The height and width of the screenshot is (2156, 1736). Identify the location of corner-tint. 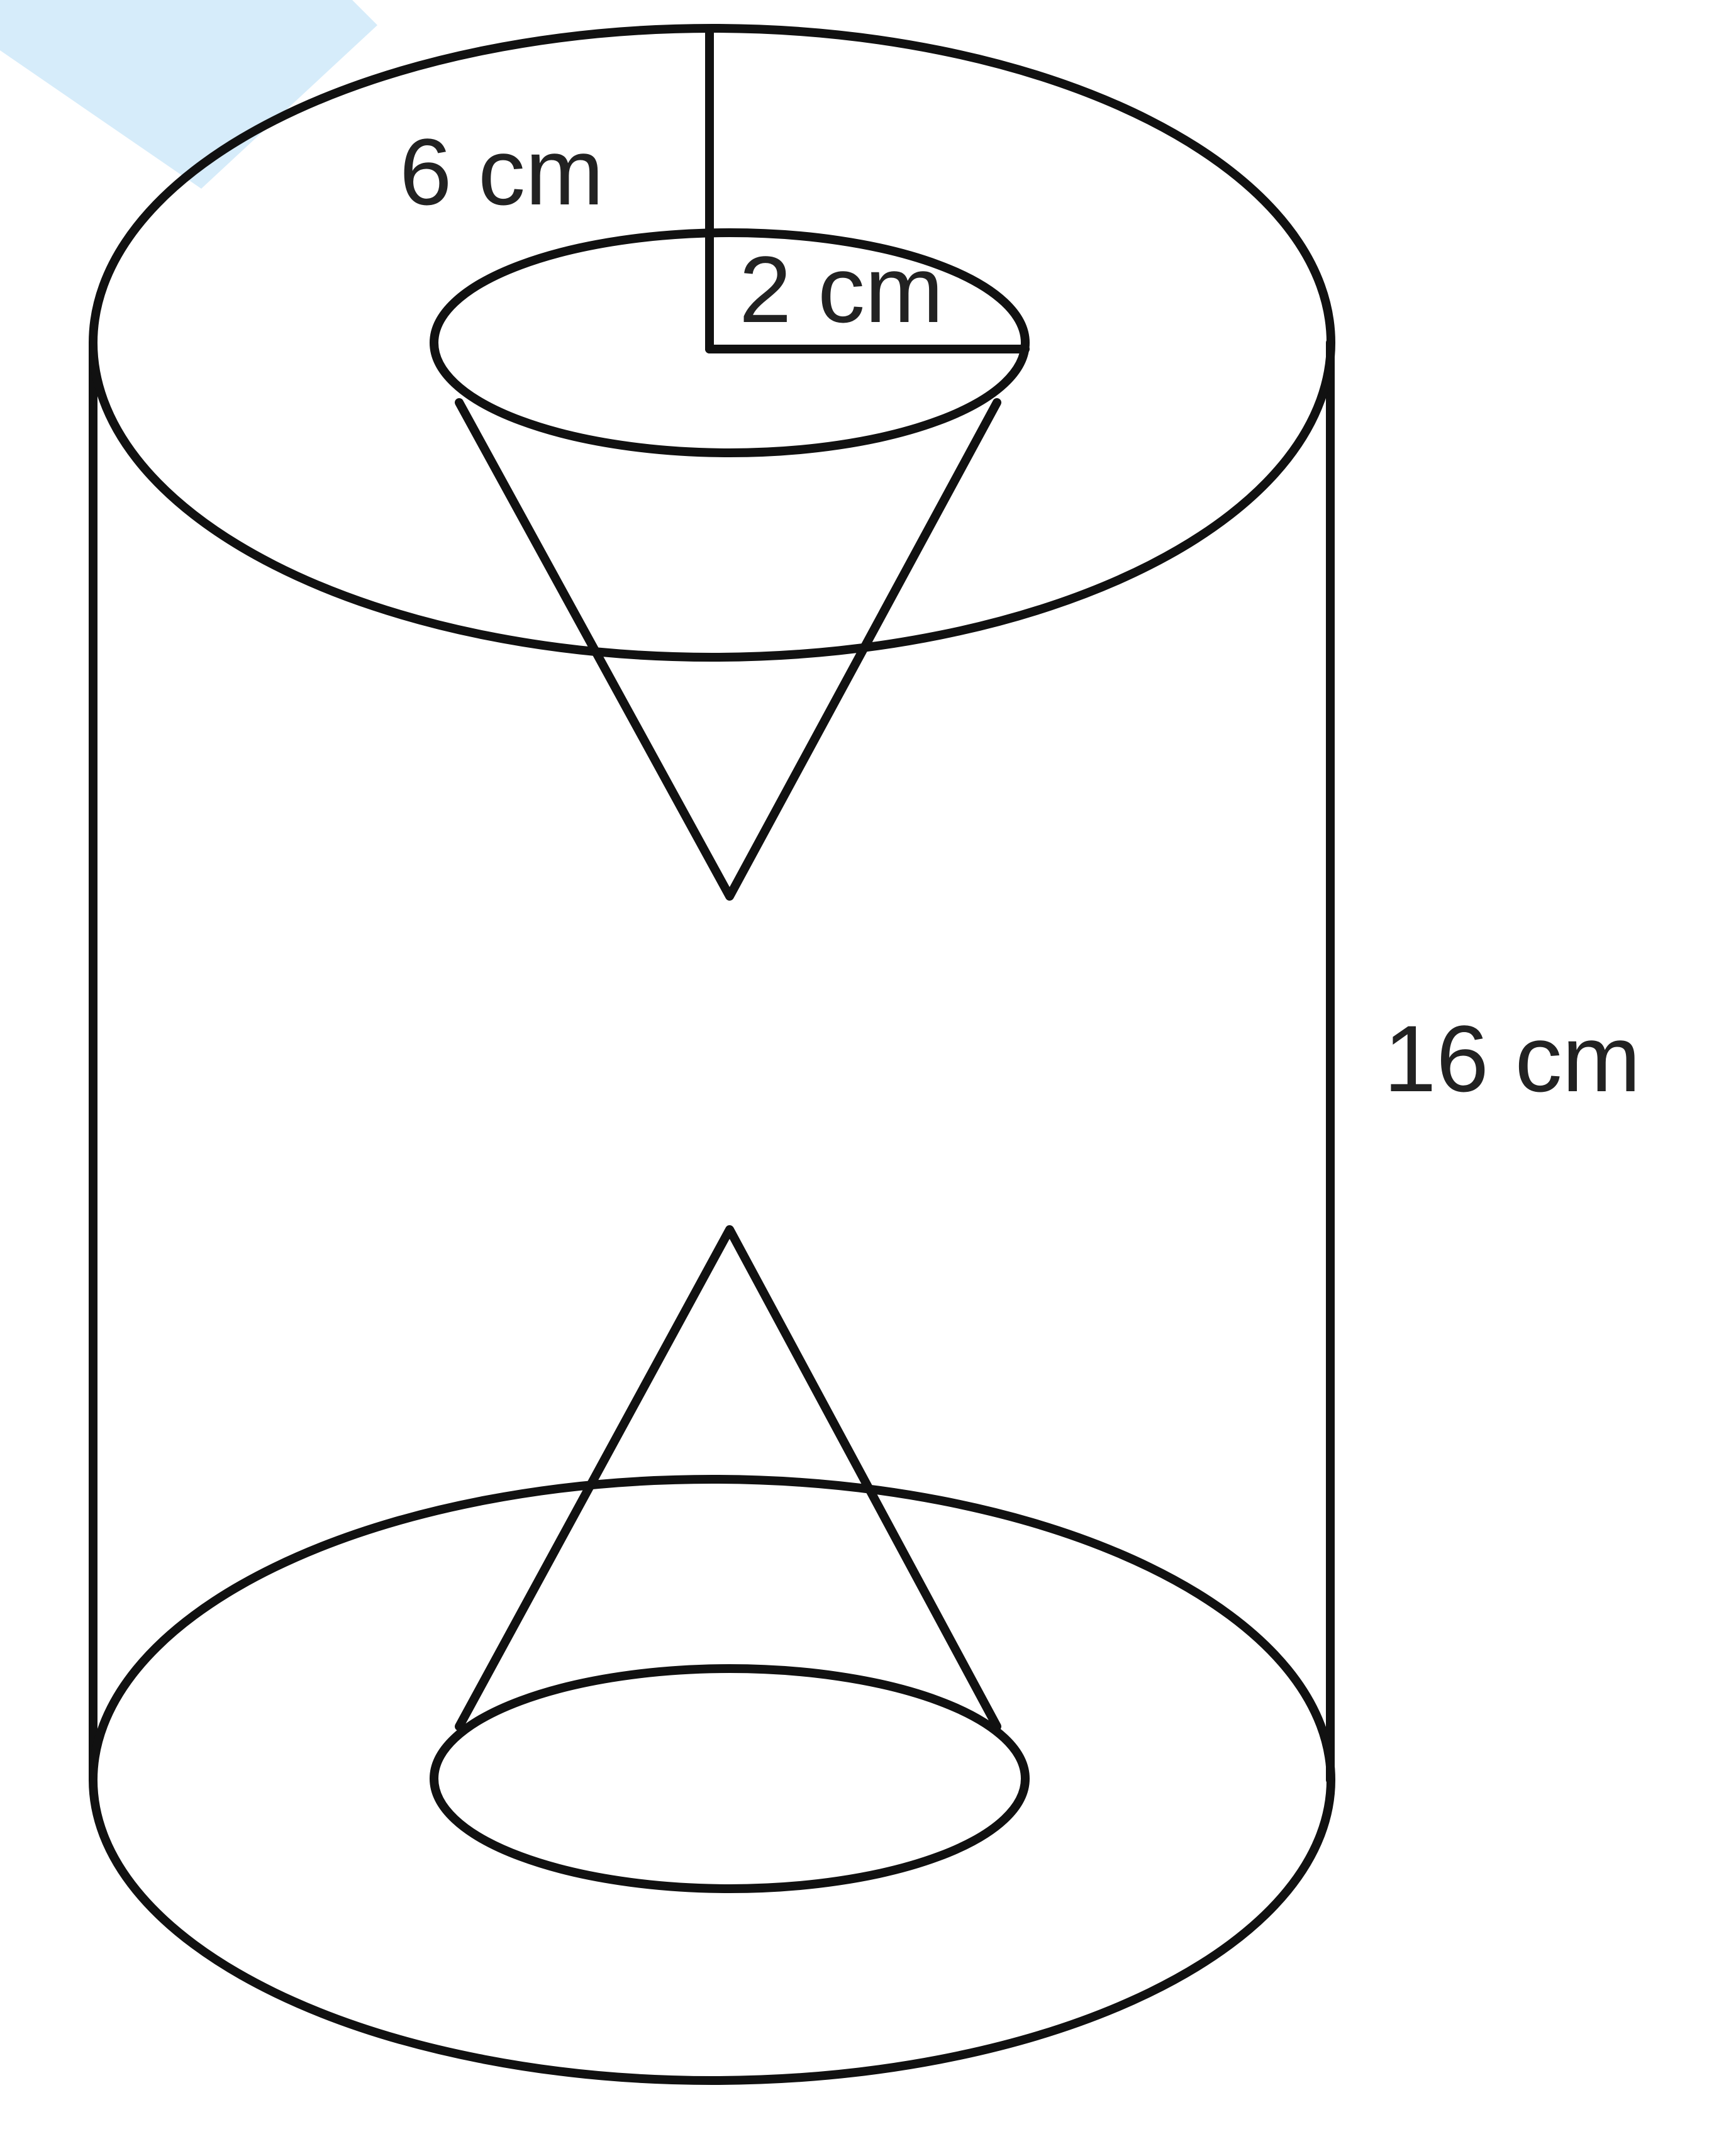
(188, 95).